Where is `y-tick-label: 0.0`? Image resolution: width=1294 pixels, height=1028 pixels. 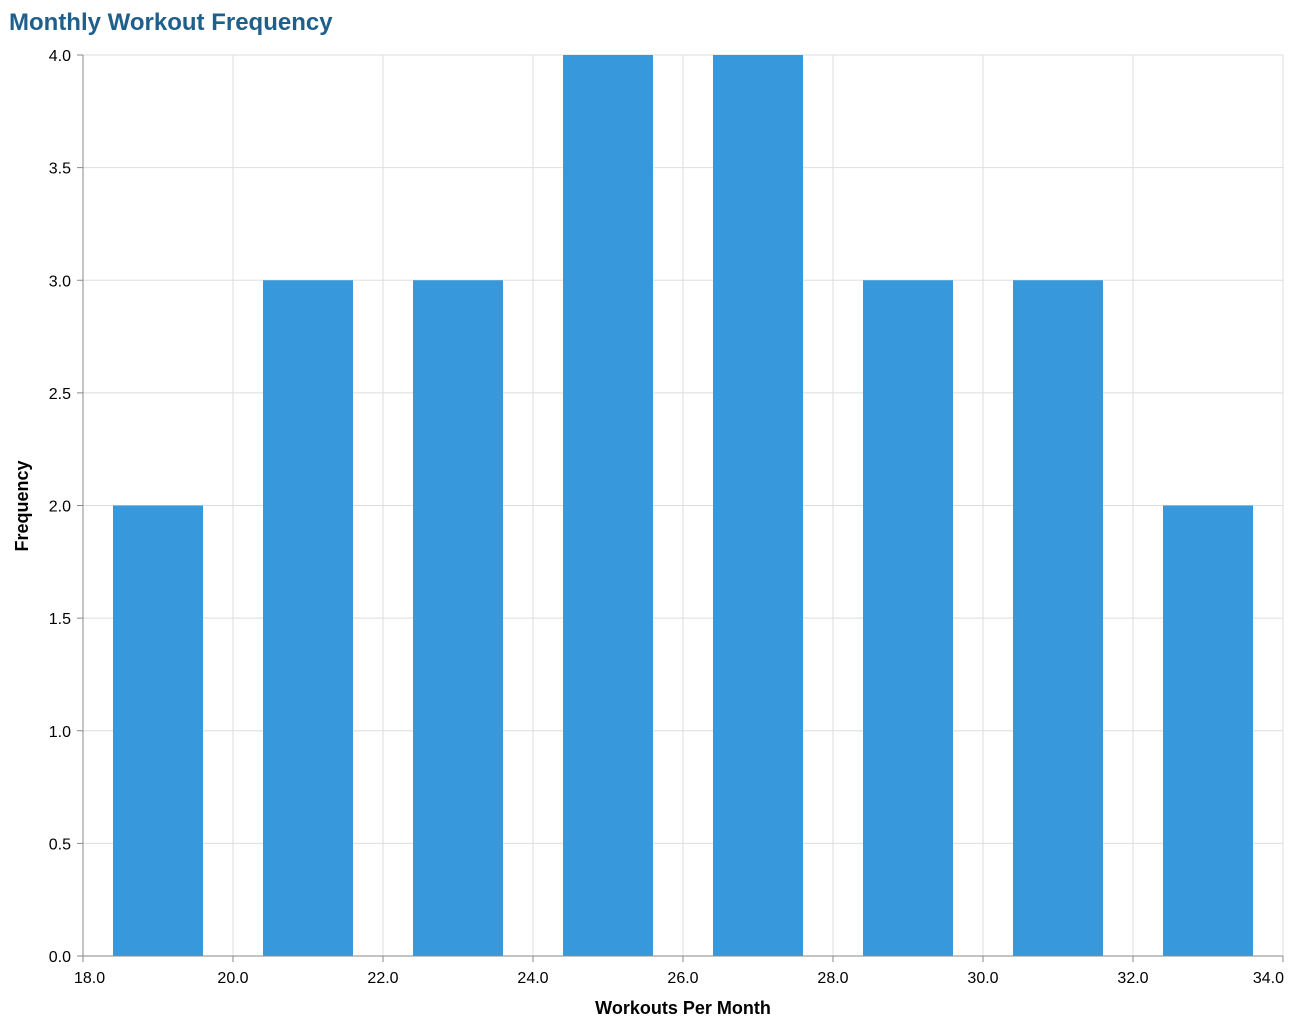 y-tick-label: 0.0 is located at coordinates (60, 957).